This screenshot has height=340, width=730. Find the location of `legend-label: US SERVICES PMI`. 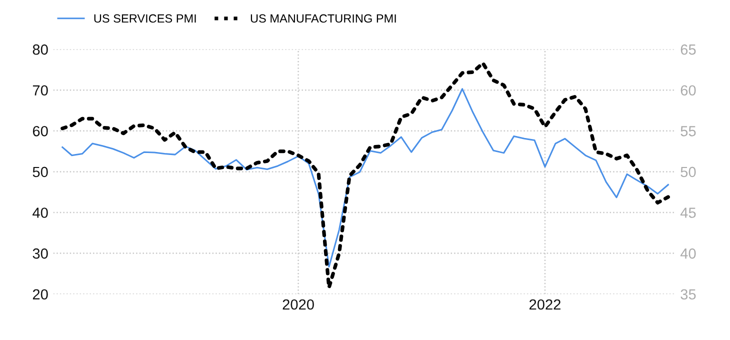

legend-label: US SERVICES PMI is located at coordinates (145, 18).